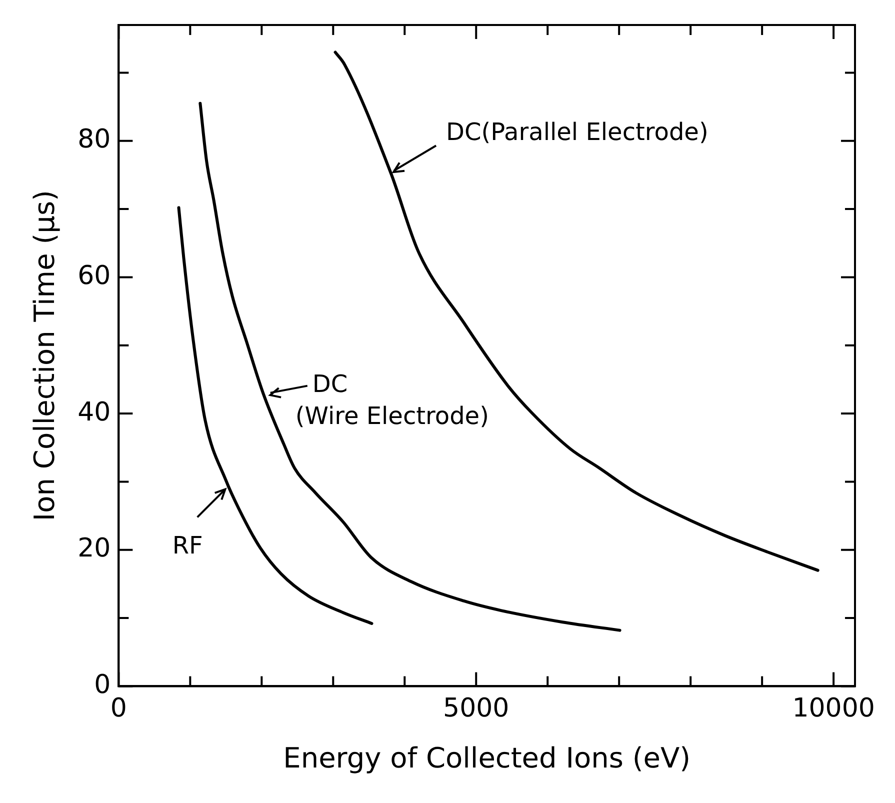 The height and width of the screenshot is (803, 895). I want to click on y-tick-label: 80, so click(94, 139).